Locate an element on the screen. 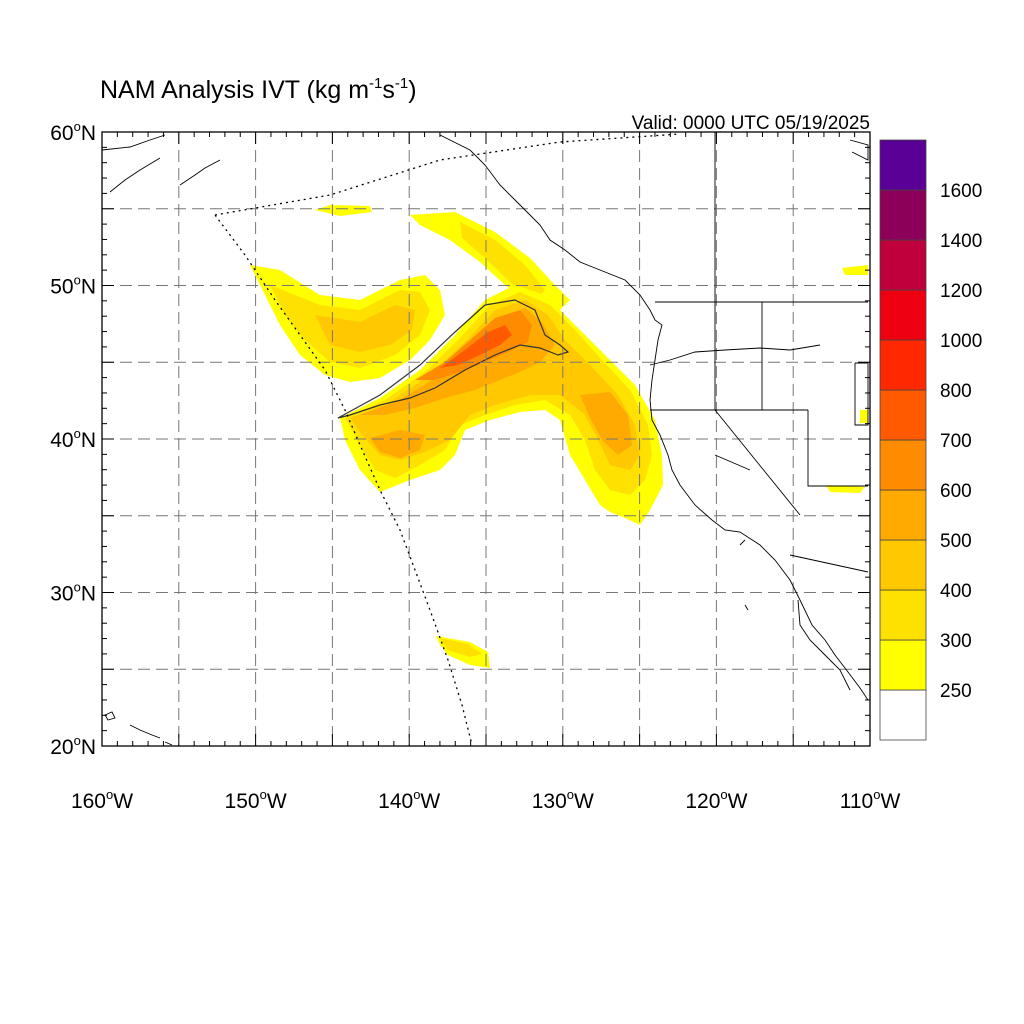 The image size is (1024, 1024). colorbar: 250 300 400 500 600 700 800 1000 1200 1400 1600 is located at coordinates (930, 440).